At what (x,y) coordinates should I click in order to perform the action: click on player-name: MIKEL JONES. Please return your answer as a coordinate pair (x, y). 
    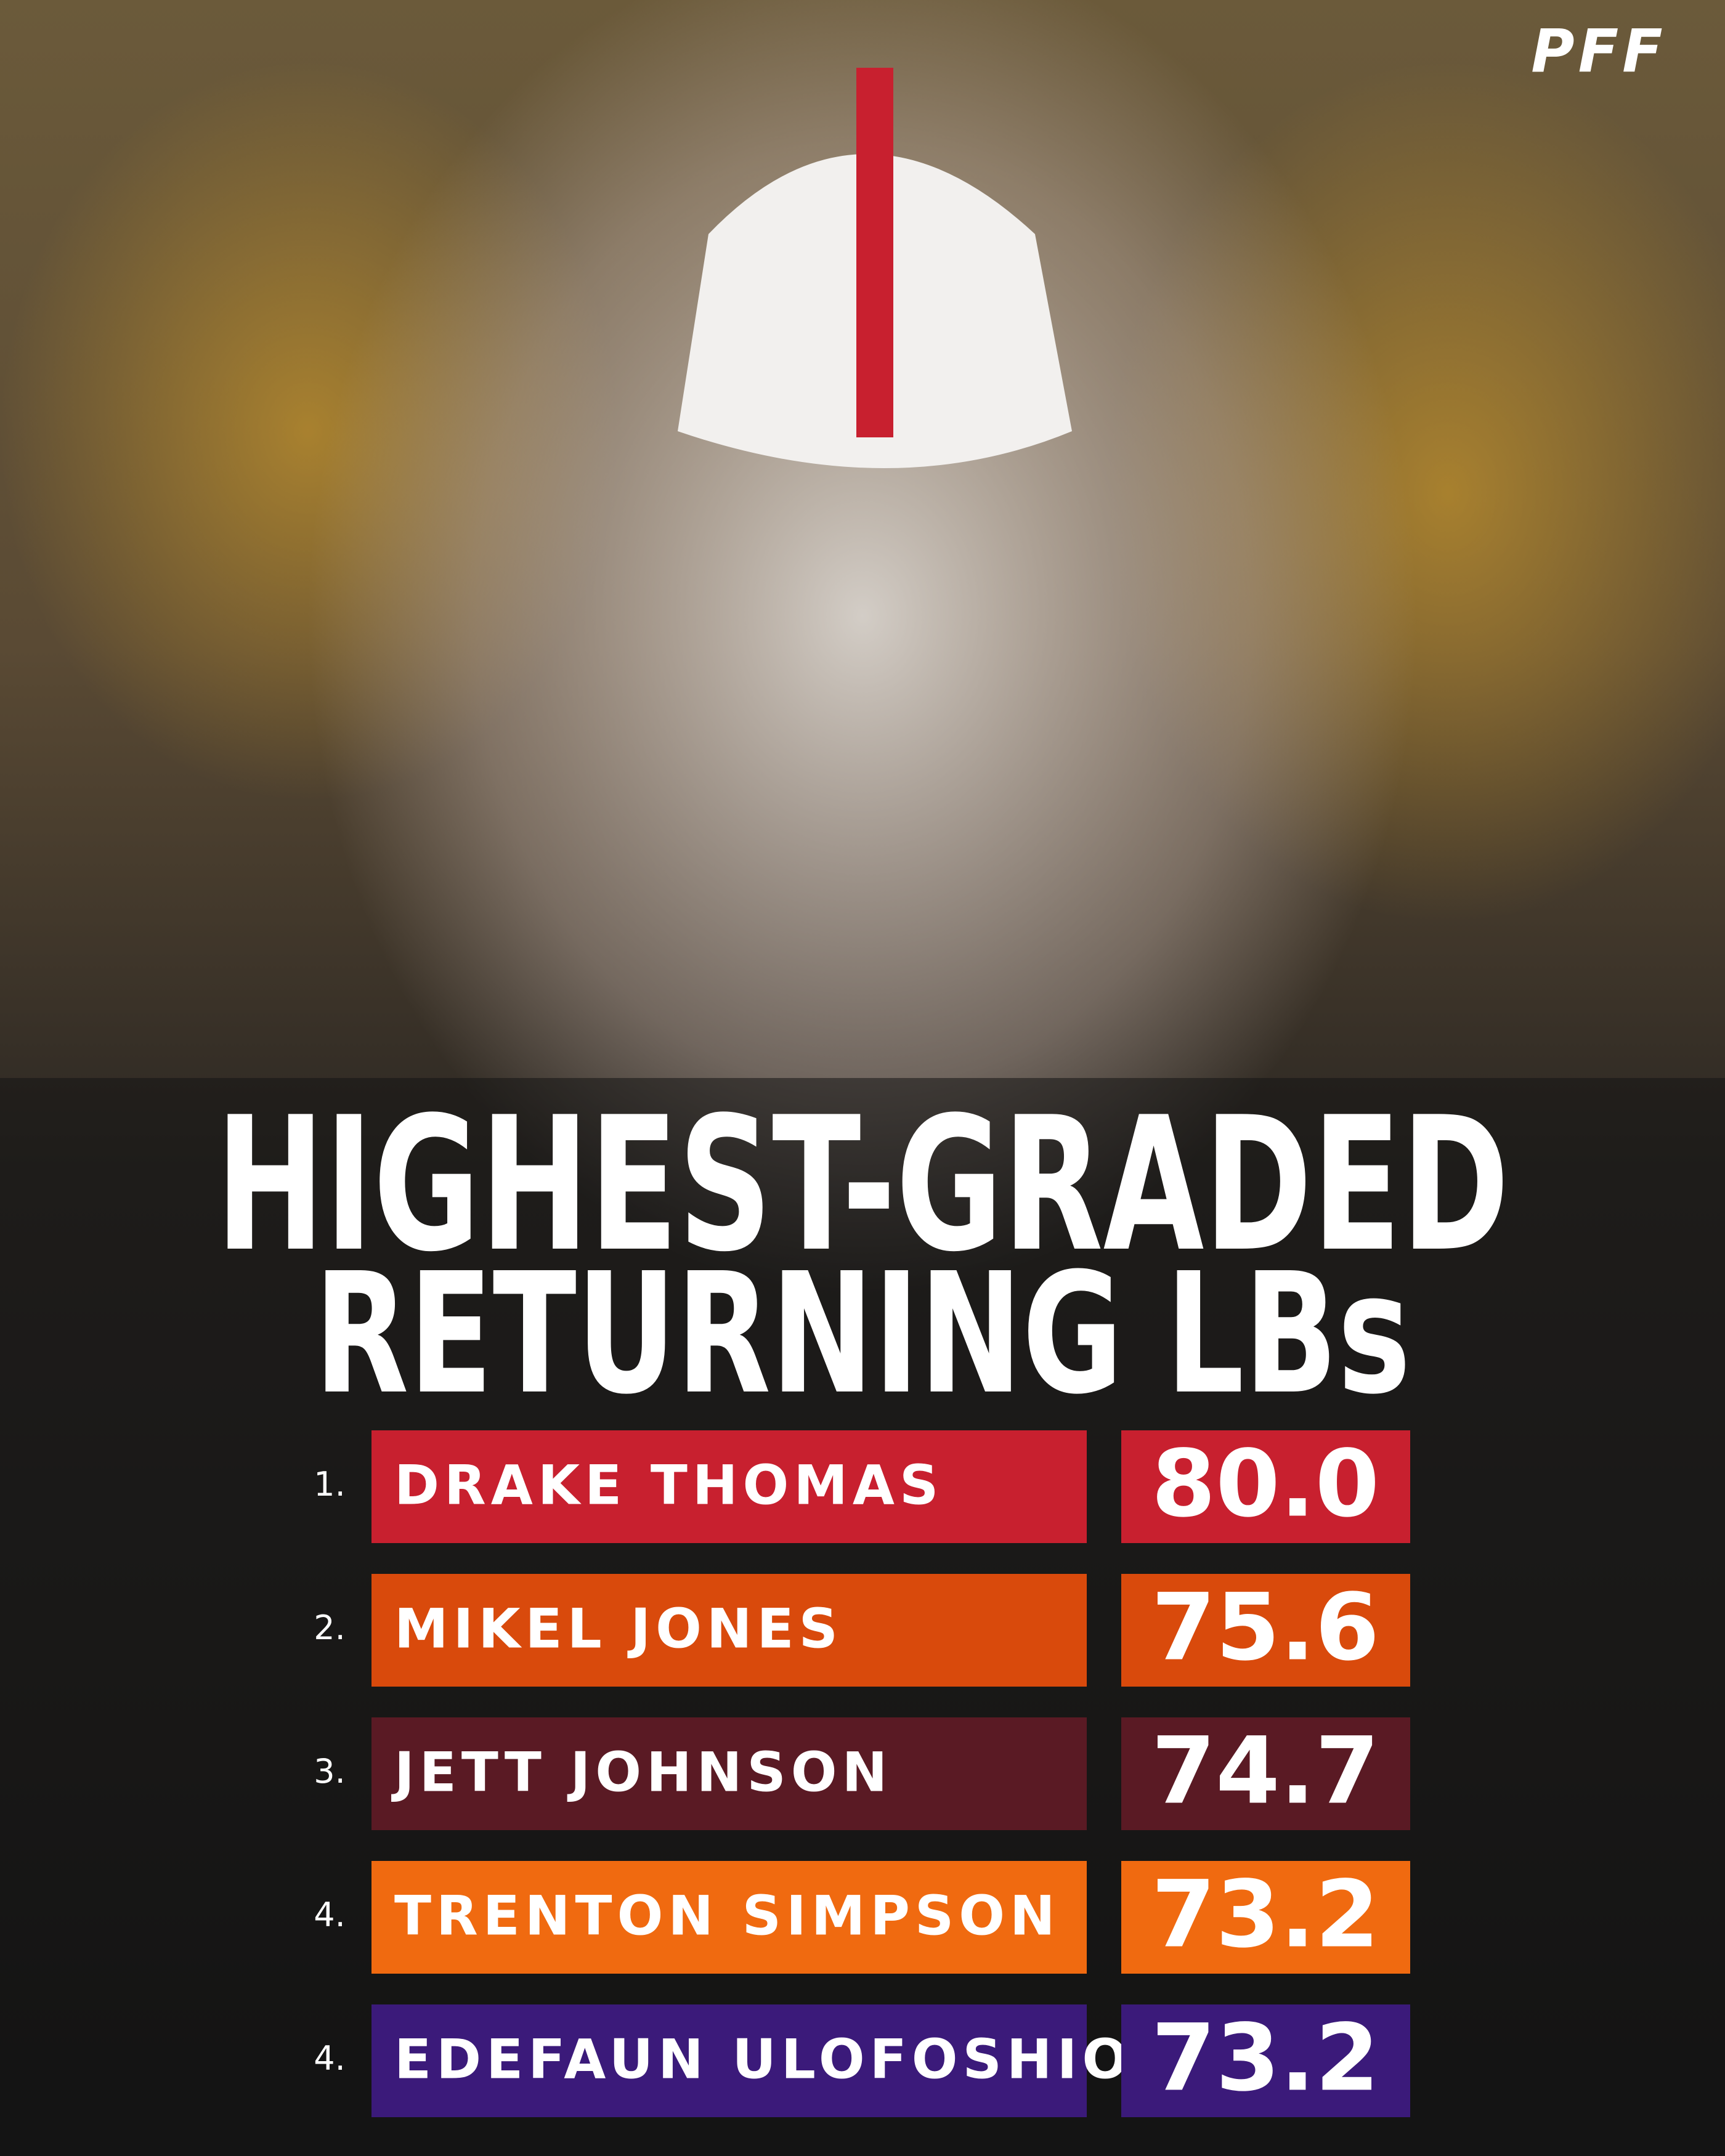
    Looking at the image, I should click on (619, 1628).